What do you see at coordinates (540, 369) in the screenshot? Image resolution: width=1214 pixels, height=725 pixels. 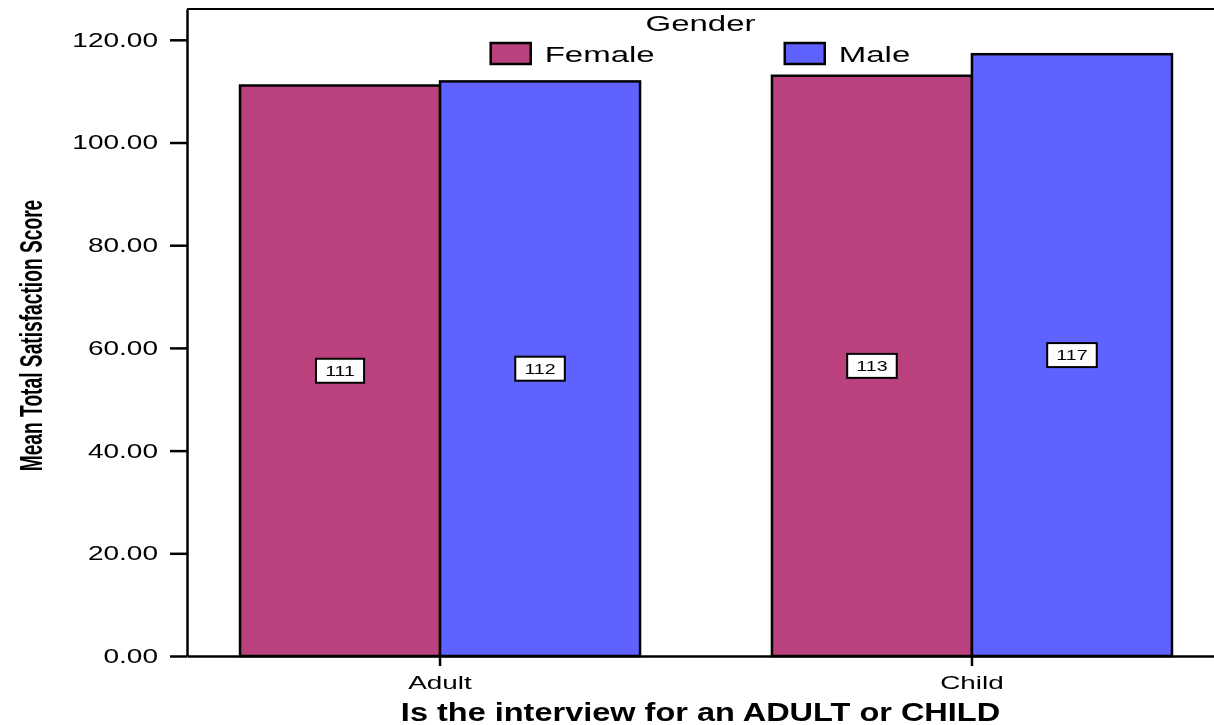 I see `data-label: 112` at bounding box center [540, 369].